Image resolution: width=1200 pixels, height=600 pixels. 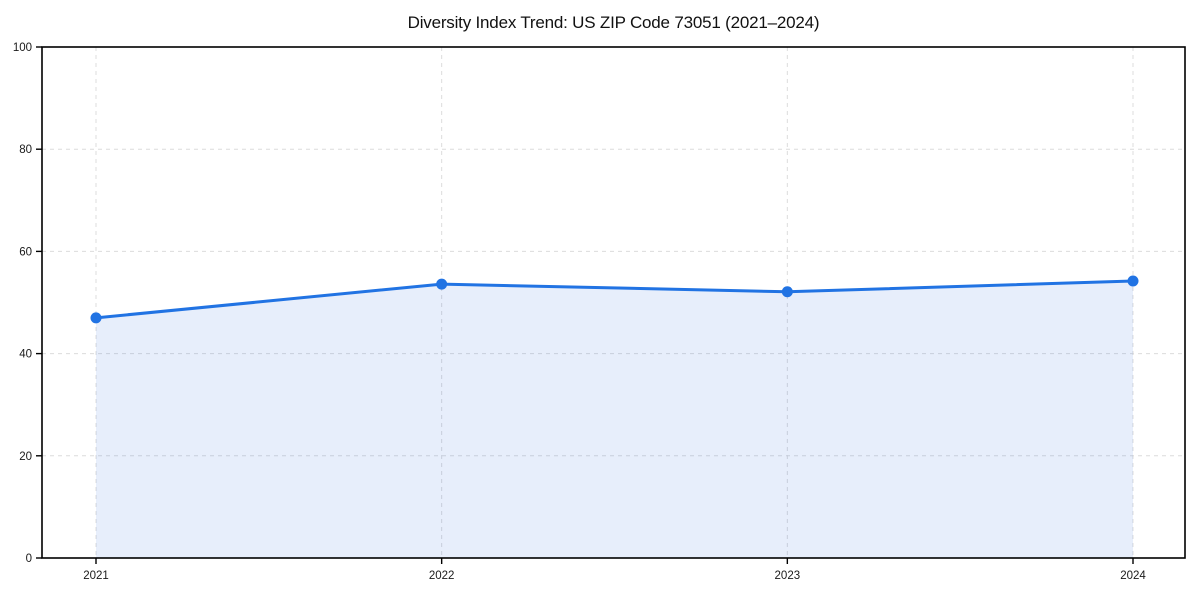 I want to click on data-point-markers, so click(x=614, y=299).